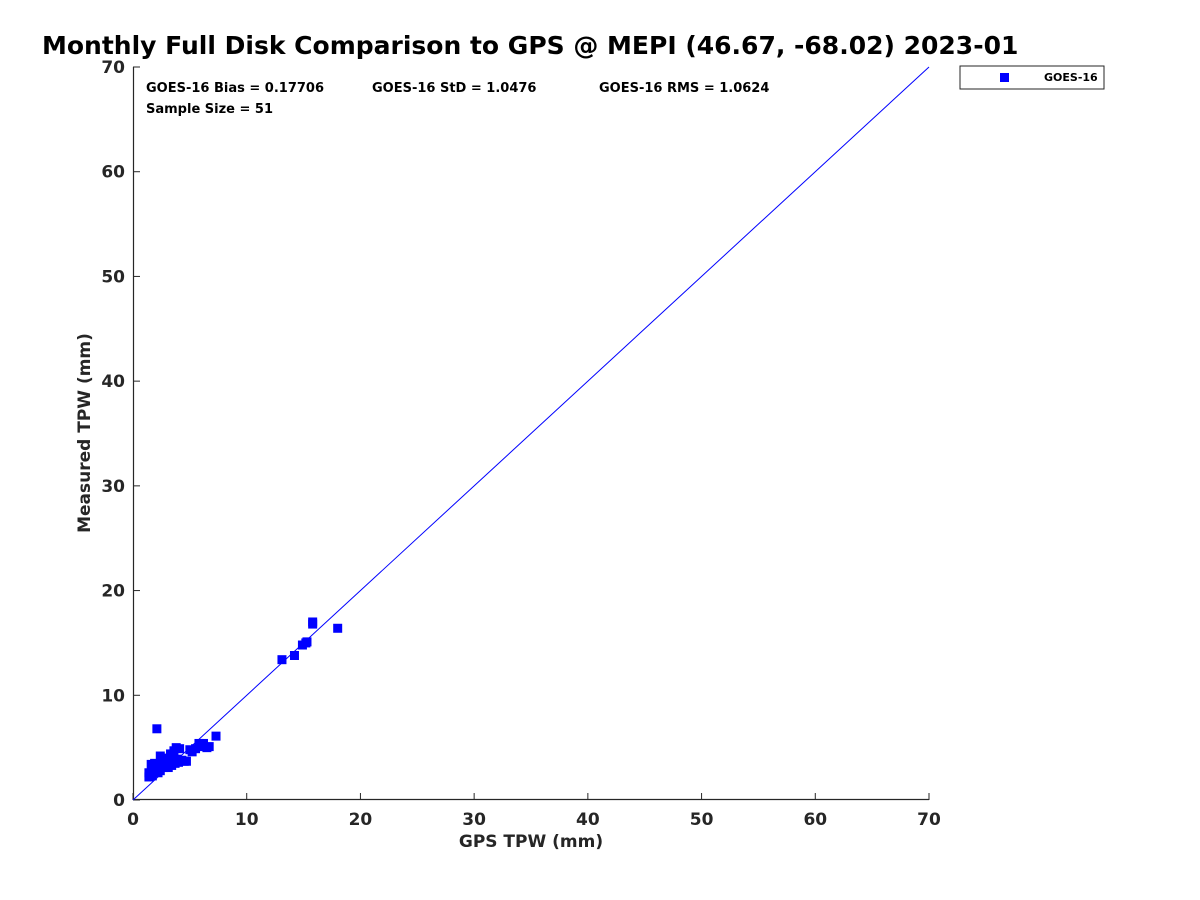 The height and width of the screenshot is (900, 1200). What do you see at coordinates (1004, 77) in the screenshot?
I see `legend-marker` at bounding box center [1004, 77].